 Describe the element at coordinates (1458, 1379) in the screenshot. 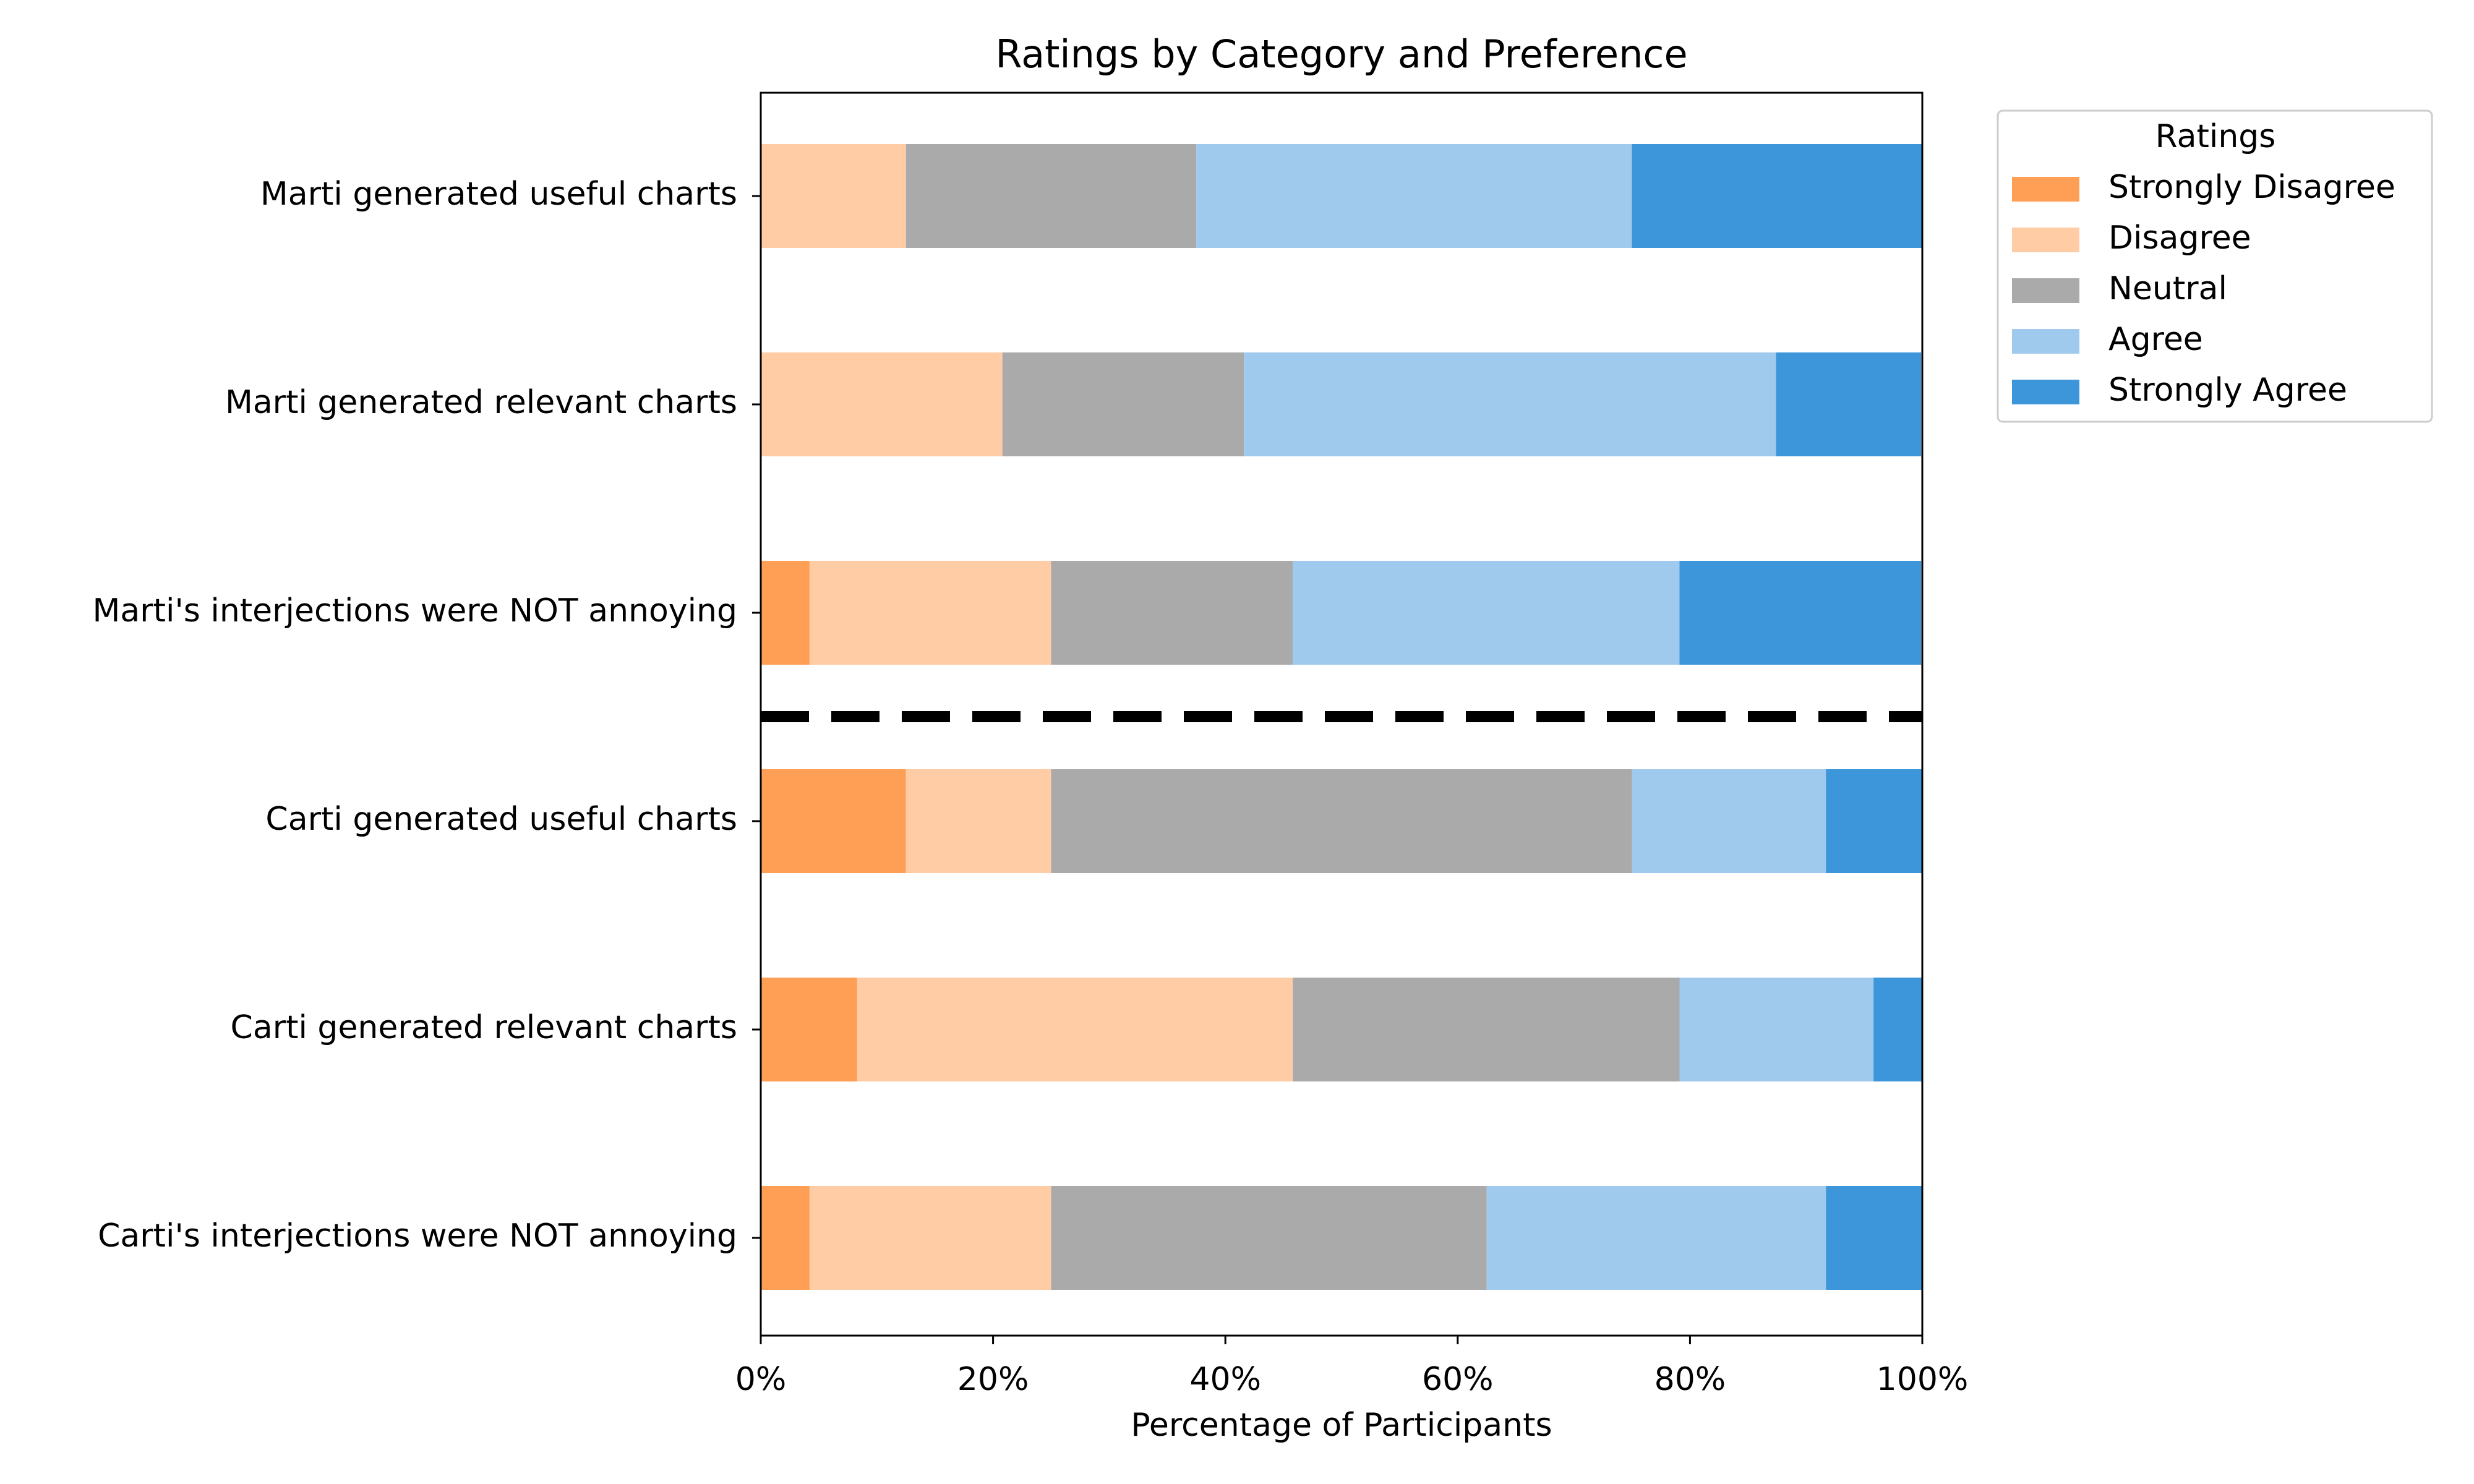

I see `x-tick-label: 60%` at that location.